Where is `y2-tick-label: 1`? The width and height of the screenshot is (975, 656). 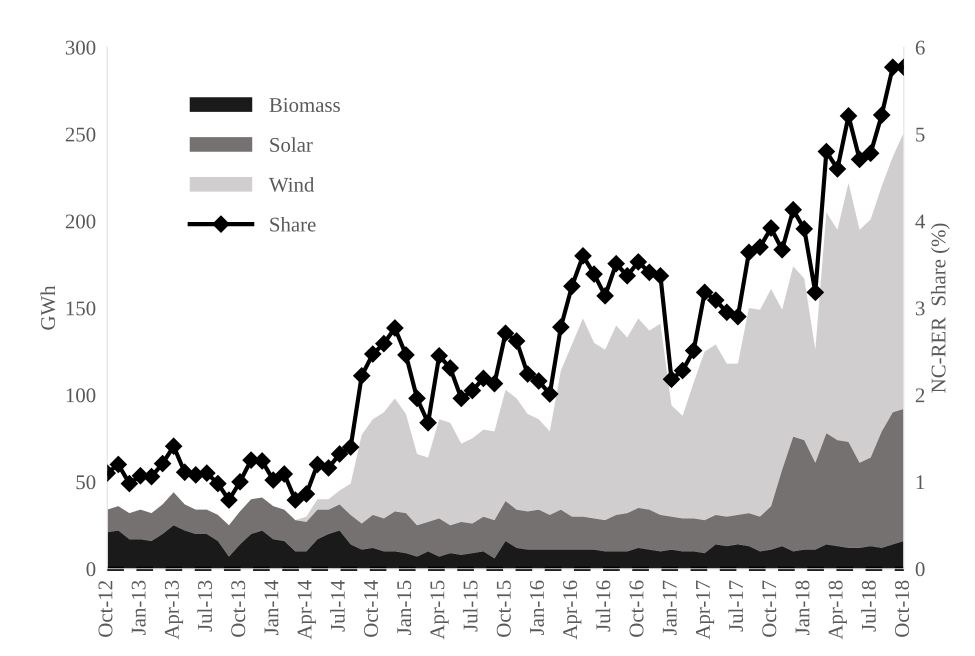
y2-tick-label: 1 is located at coordinates (920, 482).